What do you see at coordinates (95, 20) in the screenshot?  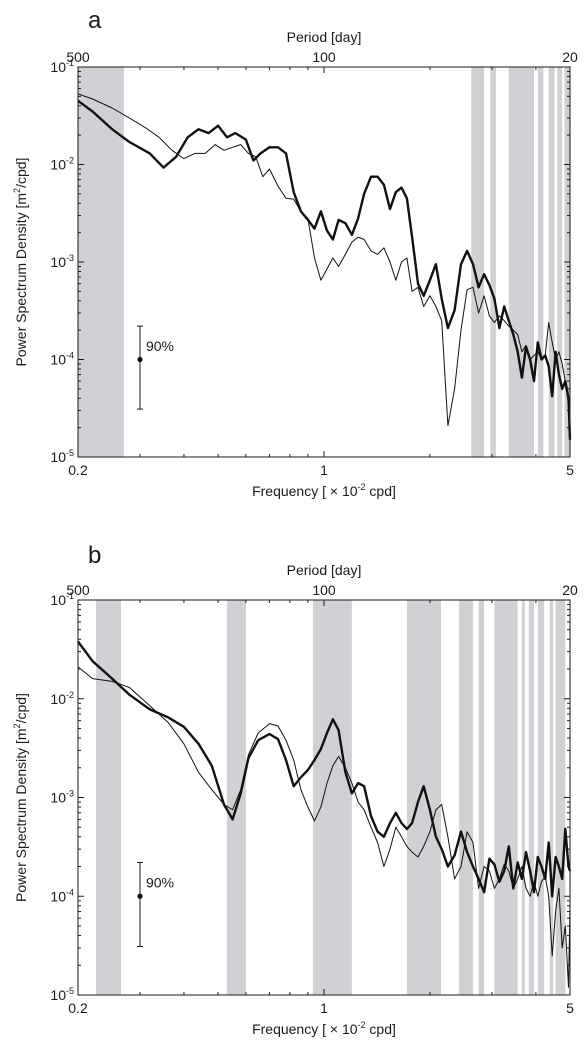 I see `panel-letter: a` at bounding box center [95, 20].